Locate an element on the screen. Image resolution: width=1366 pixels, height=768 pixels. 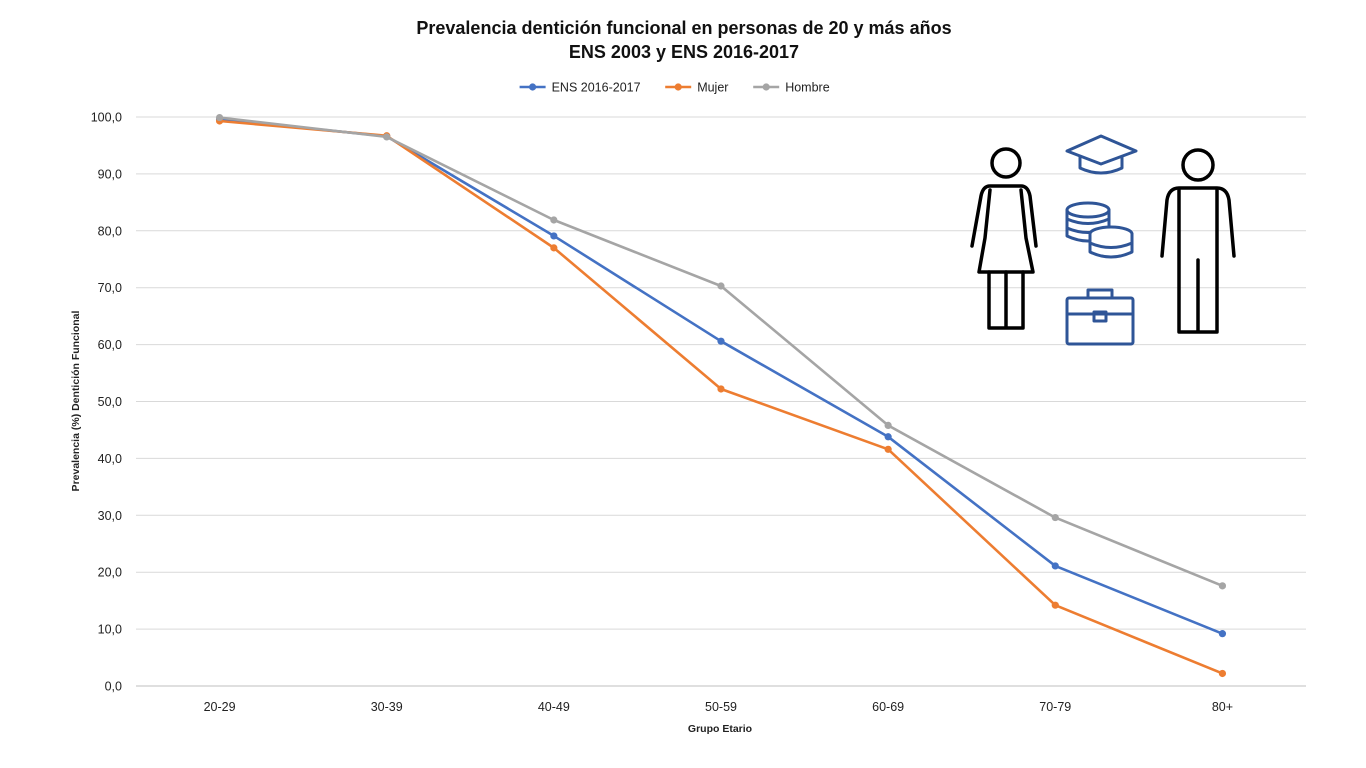
x-tick-label: 60-69 is located at coordinates (888, 707).